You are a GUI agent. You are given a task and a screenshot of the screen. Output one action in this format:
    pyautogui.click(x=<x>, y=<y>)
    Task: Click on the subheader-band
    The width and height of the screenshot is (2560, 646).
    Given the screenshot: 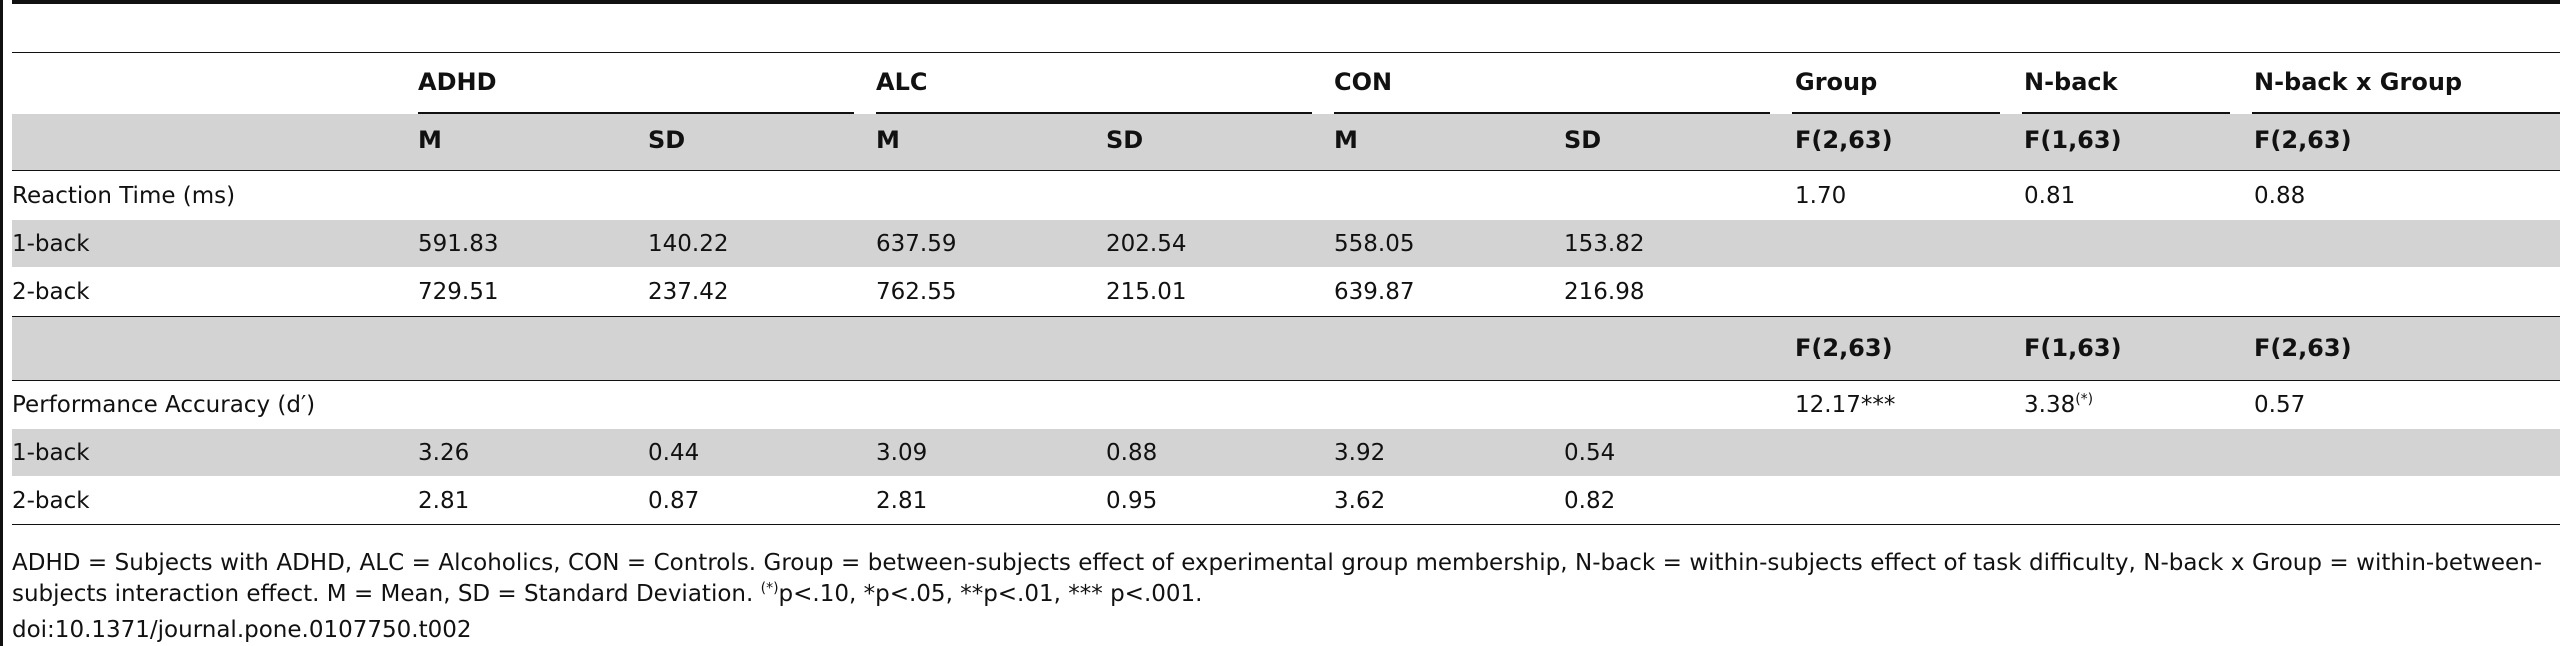 What is the action you would take?
    pyautogui.click(x=1286, y=142)
    